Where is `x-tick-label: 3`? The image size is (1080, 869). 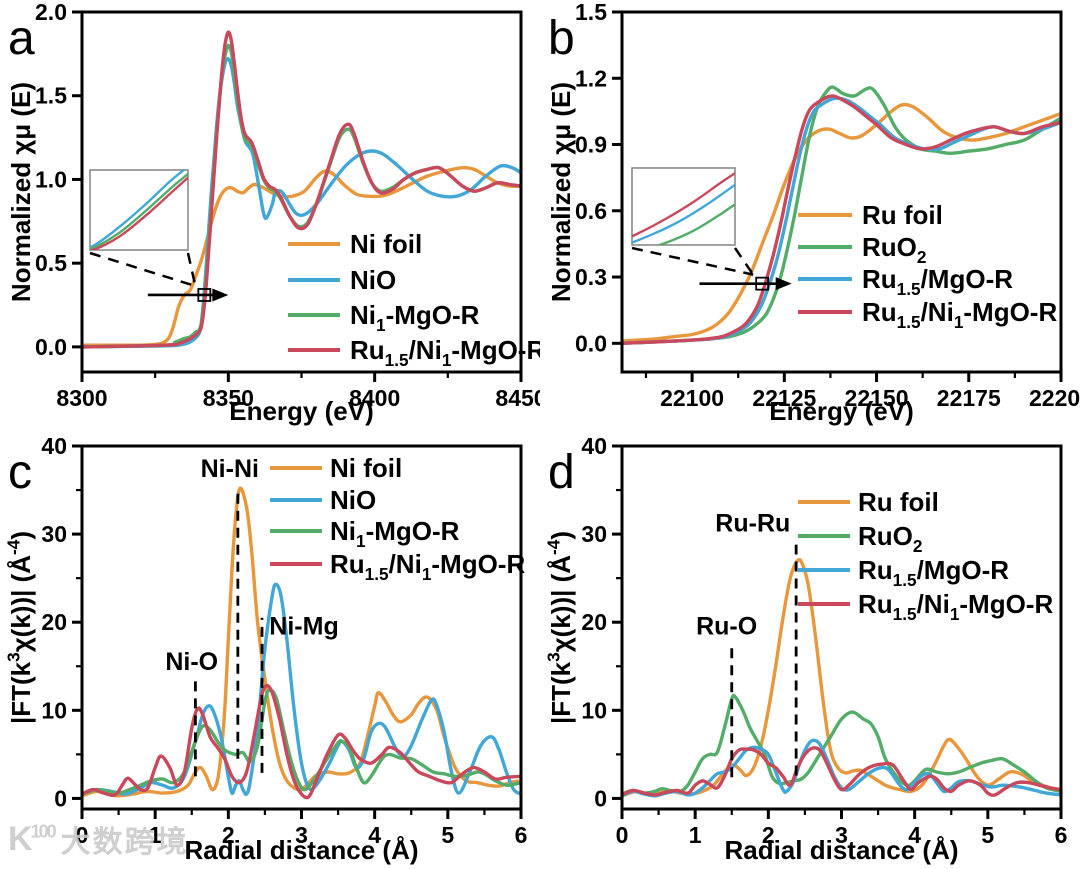
x-tick-label: 3 is located at coordinates (301, 835).